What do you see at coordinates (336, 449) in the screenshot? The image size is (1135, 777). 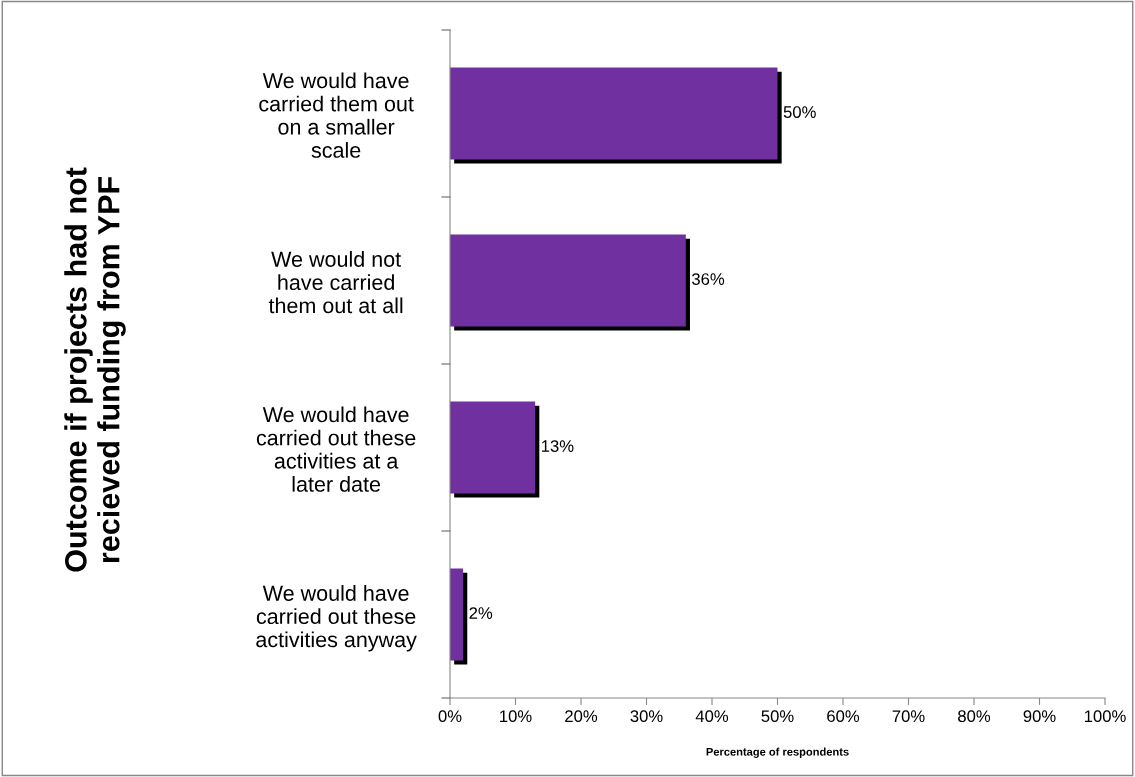 I see `y-tick-label: We would have carried out these activities at a later date` at bounding box center [336, 449].